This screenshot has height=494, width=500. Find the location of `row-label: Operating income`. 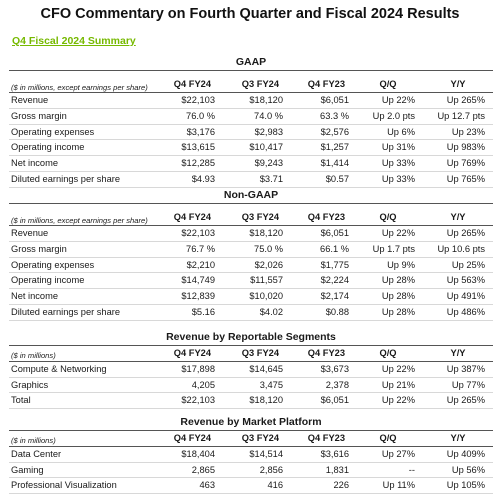

row-label: Operating income is located at coordinates (79, 281).